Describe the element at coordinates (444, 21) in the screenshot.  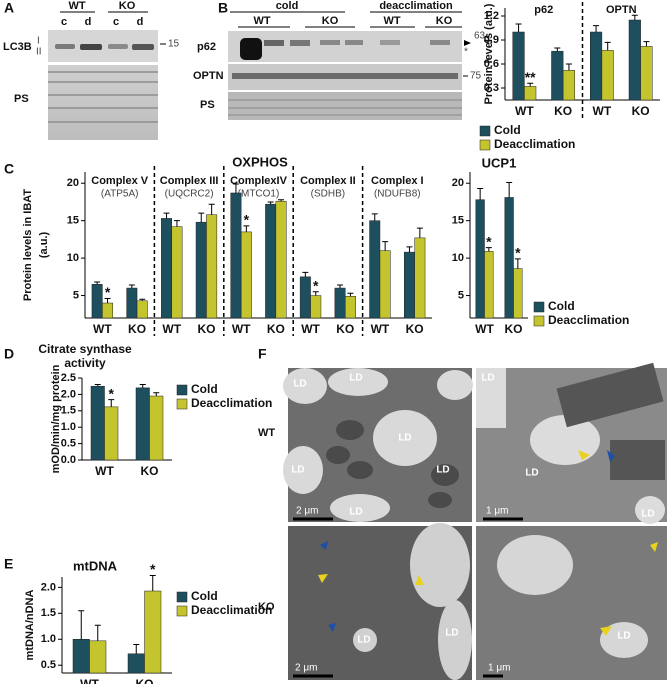
I see `group-label: KO` at that location.